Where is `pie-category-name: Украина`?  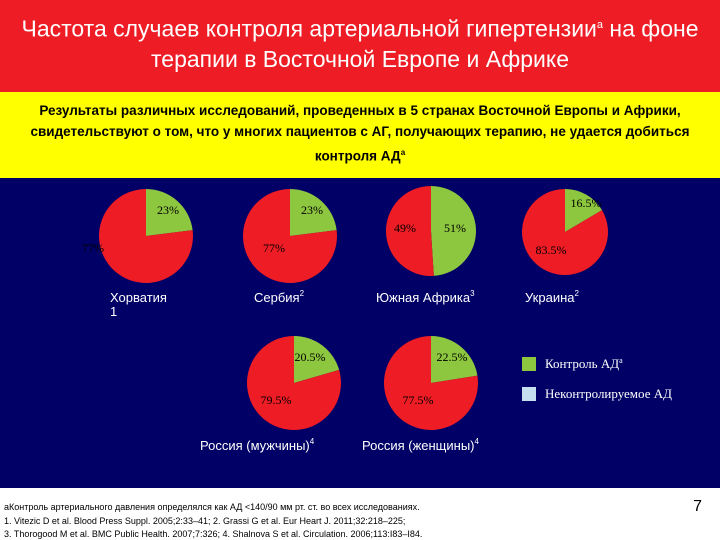 pie-category-name: Украина is located at coordinates (550, 297).